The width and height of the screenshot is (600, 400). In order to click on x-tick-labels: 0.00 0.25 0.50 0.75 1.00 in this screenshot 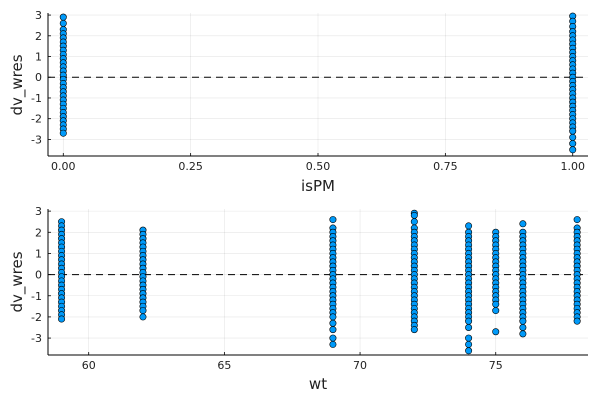, I will do `click(318, 166)`.